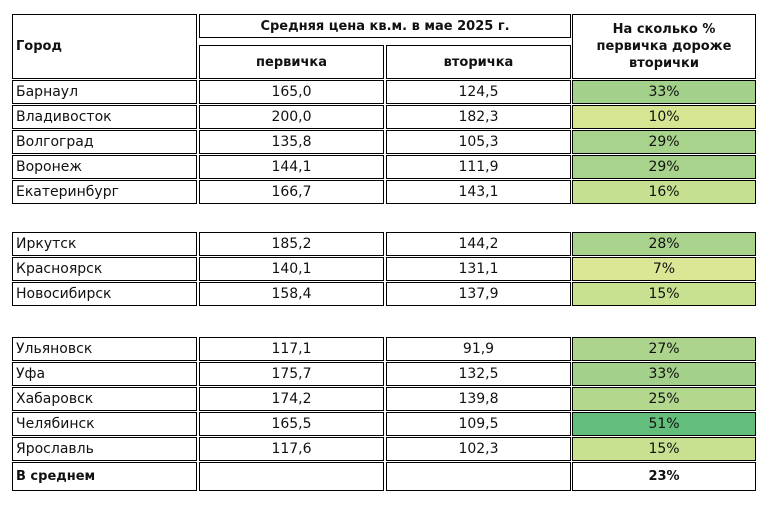  What do you see at coordinates (104, 424) in the screenshot?
I see `city-cell: Челябинск` at bounding box center [104, 424].